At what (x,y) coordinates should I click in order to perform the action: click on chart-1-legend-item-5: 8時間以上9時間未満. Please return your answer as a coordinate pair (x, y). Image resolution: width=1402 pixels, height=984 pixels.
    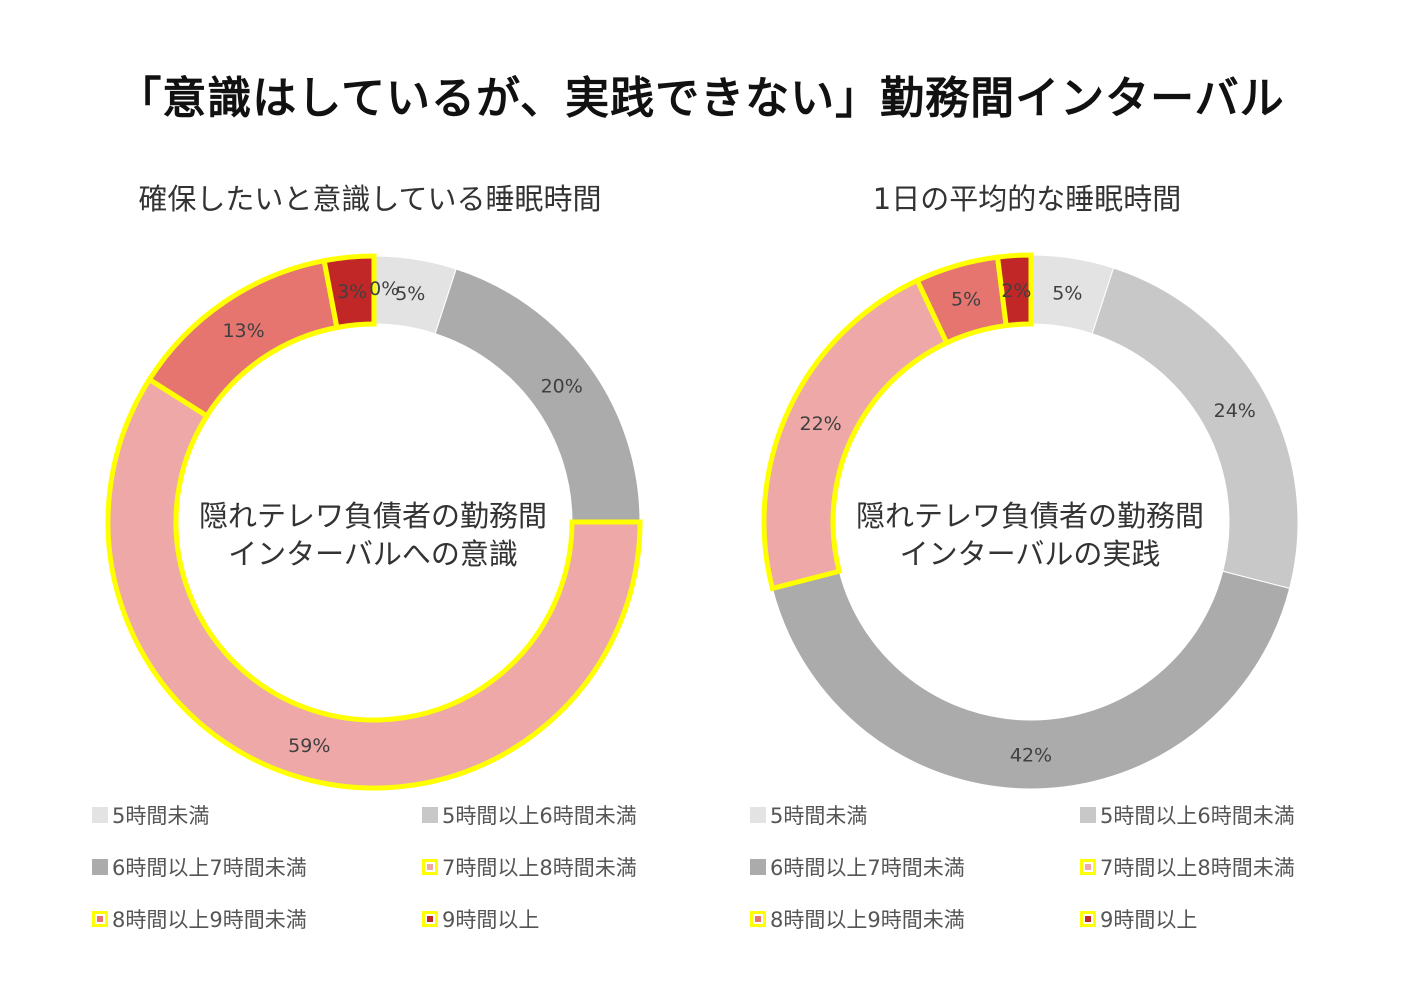
    Looking at the image, I should click on (199, 919).